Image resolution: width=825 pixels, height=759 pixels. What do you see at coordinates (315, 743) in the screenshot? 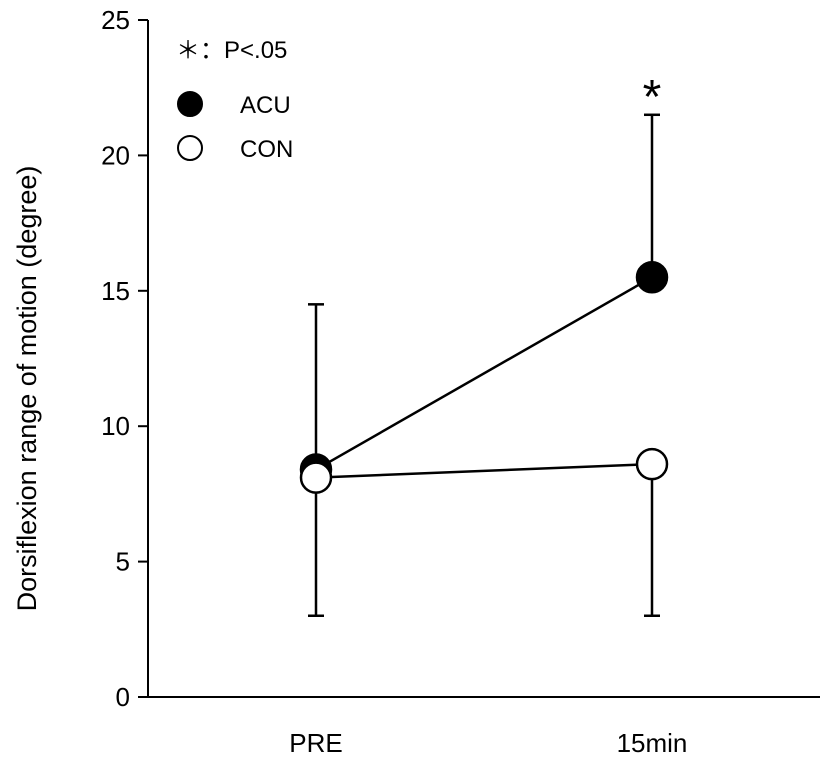
I see `x-tick-label: PRE` at bounding box center [315, 743].